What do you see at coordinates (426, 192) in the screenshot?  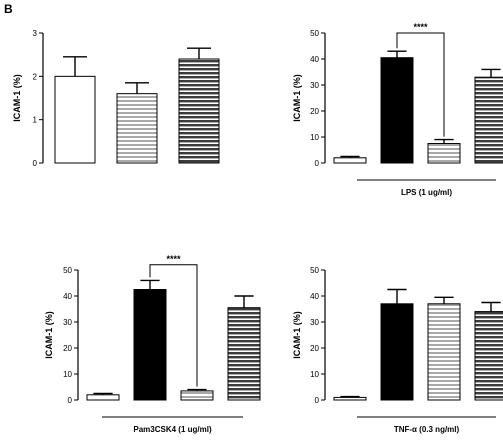 I see `treatment-label: LPS (1 ug/ml)` at bounding box center [426, 192].